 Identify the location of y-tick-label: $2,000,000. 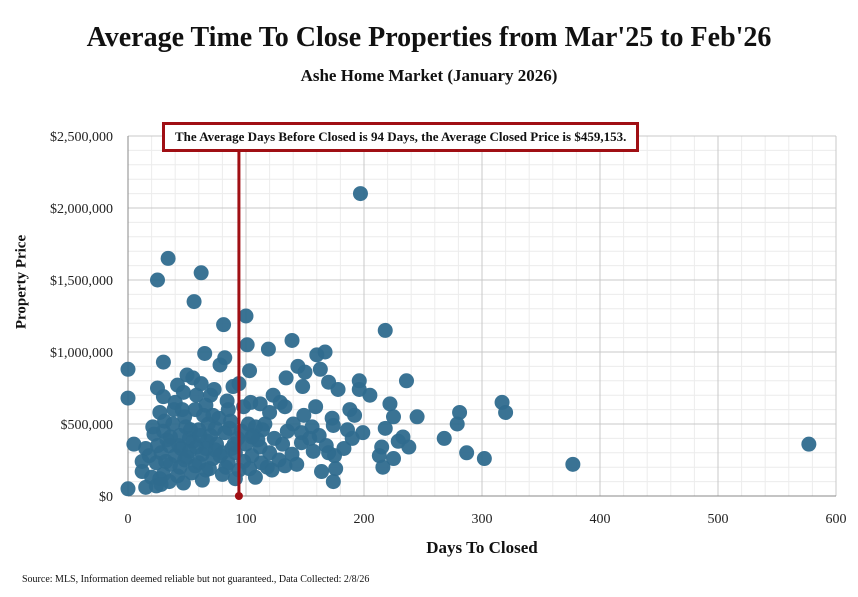
(81, 209).